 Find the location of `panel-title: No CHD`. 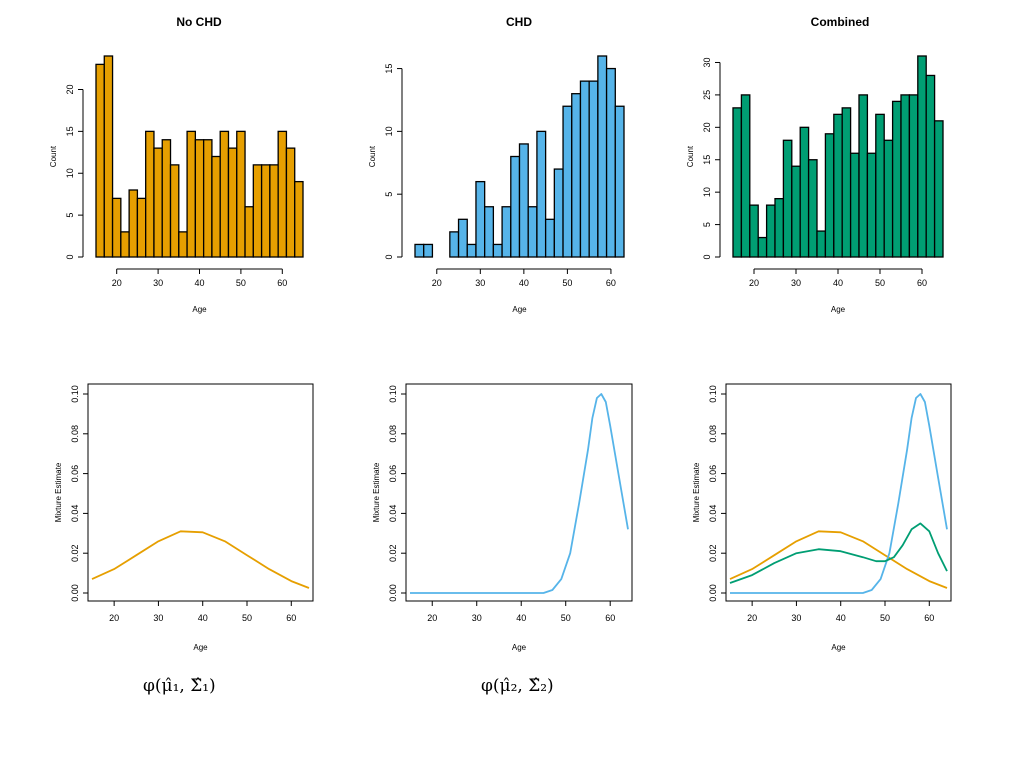

panel-title: No CHD is located at coordinates (199, 22).